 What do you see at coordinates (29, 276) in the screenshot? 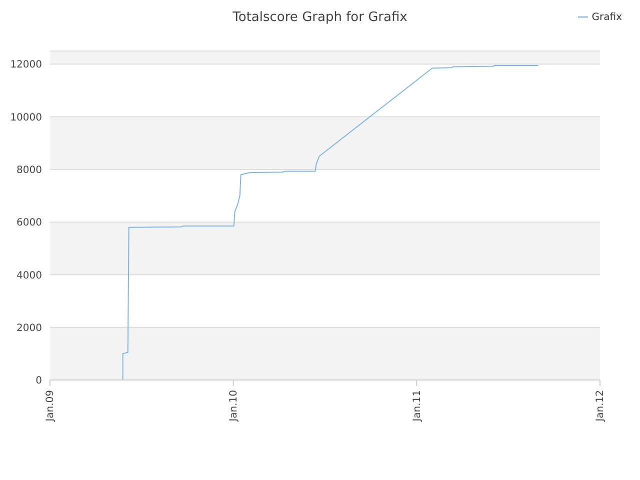
I see `y-tick-label: 4000` at bounding box center [29, 276].